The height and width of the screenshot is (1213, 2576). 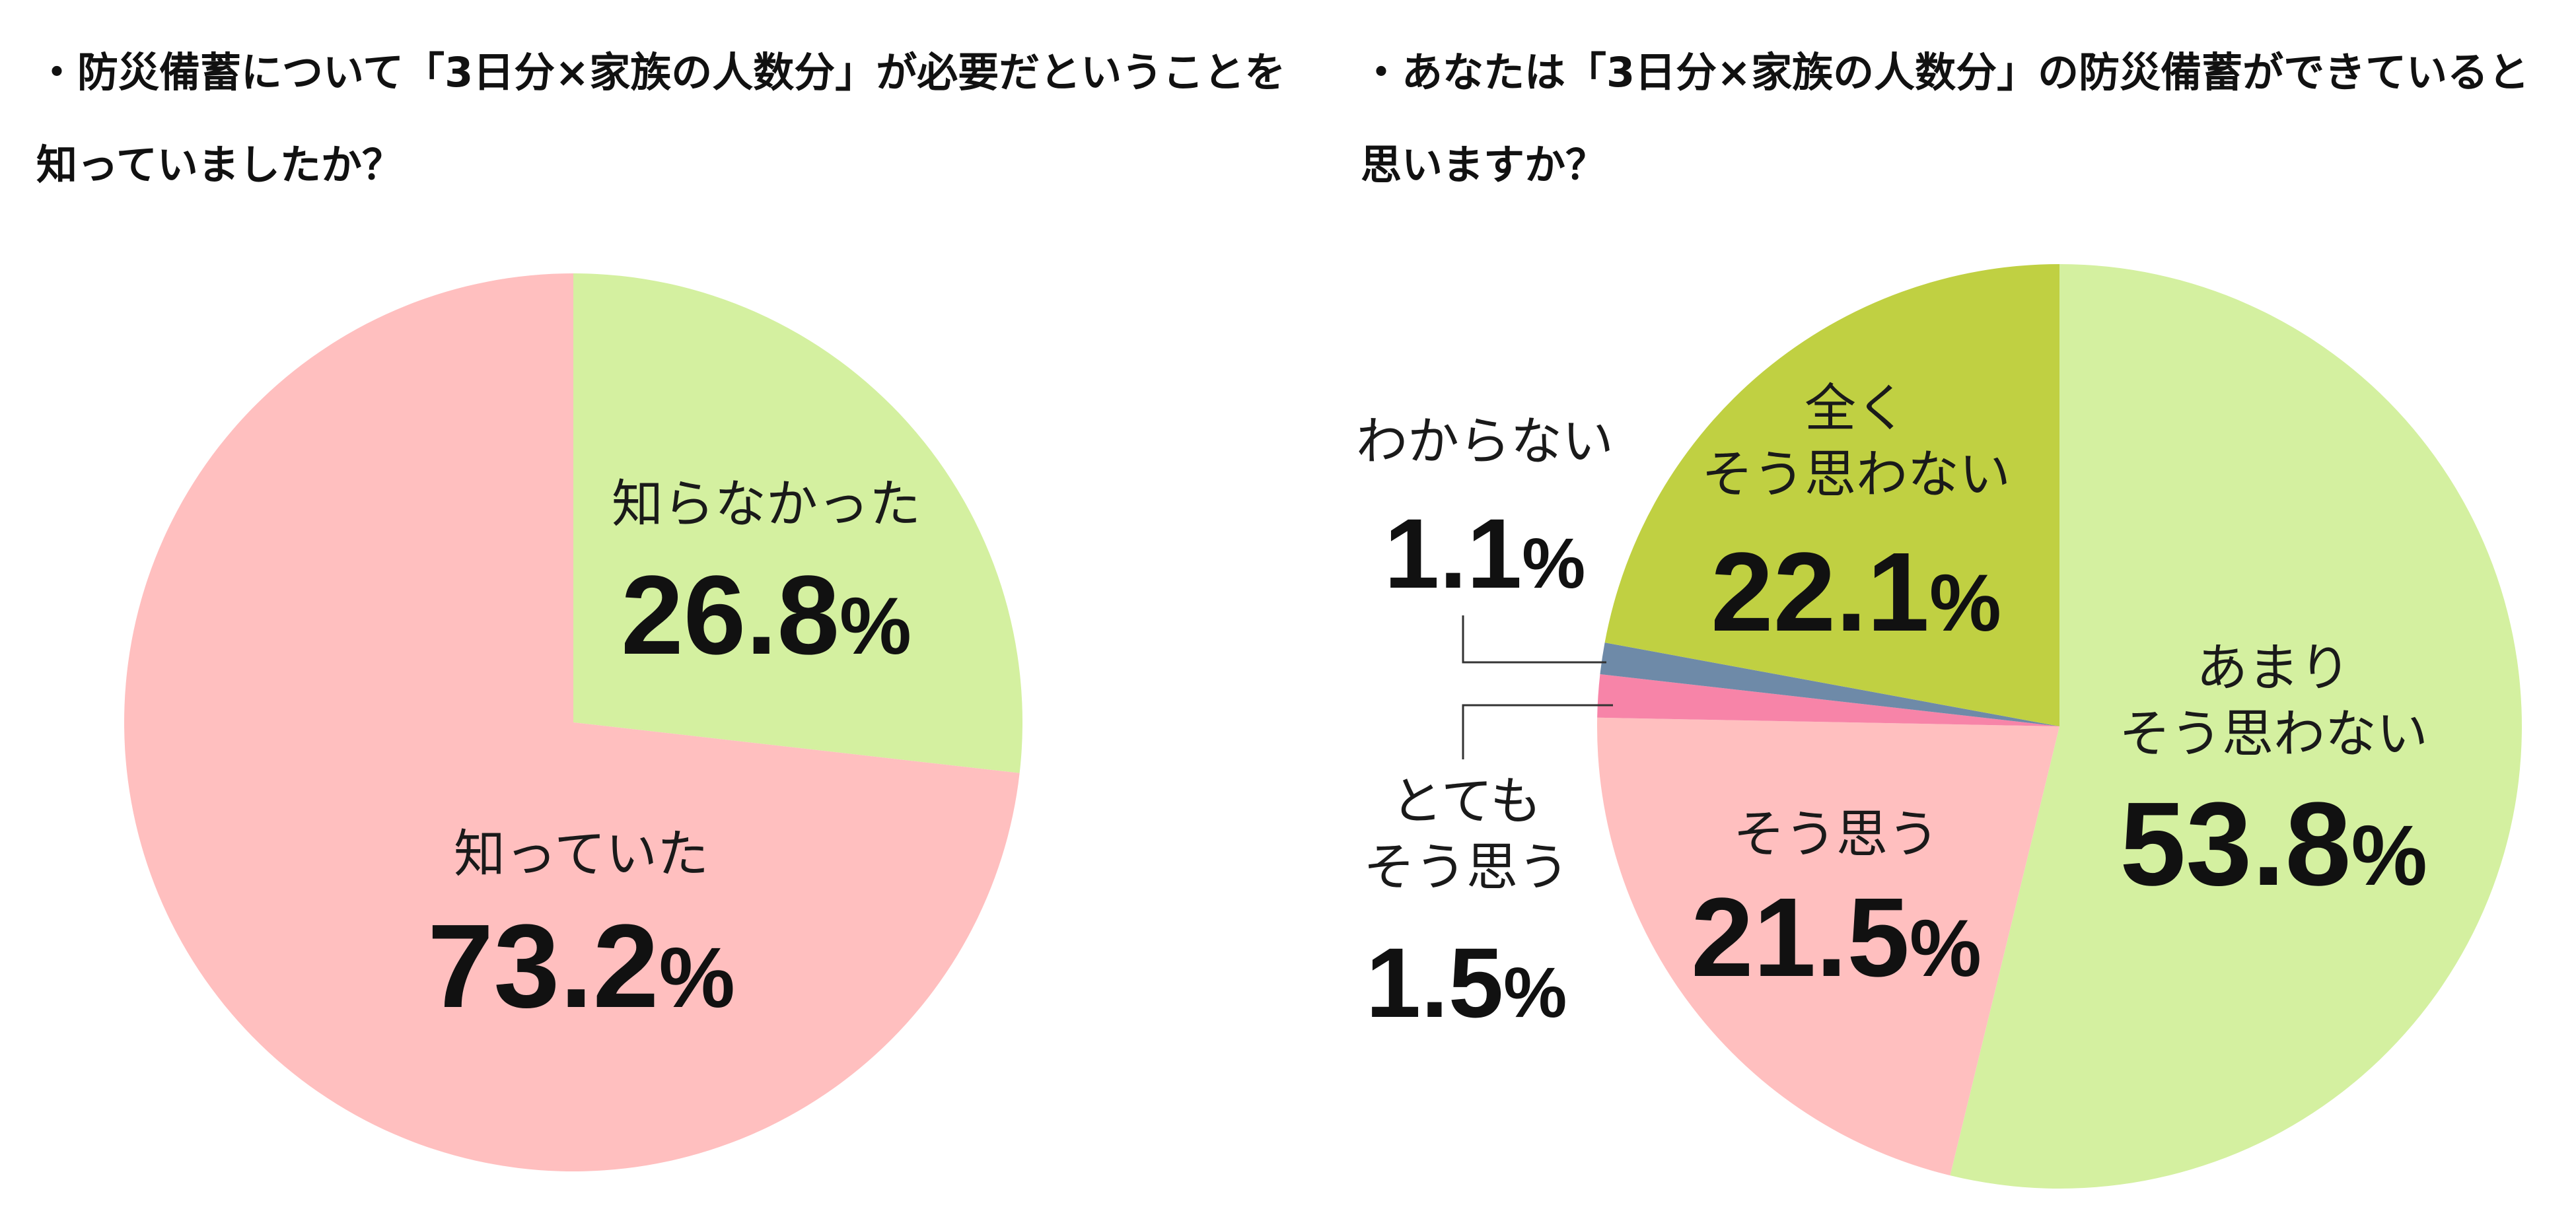 I want to click on pie2-leader-line-unknown, so click(x=1534, y=639).